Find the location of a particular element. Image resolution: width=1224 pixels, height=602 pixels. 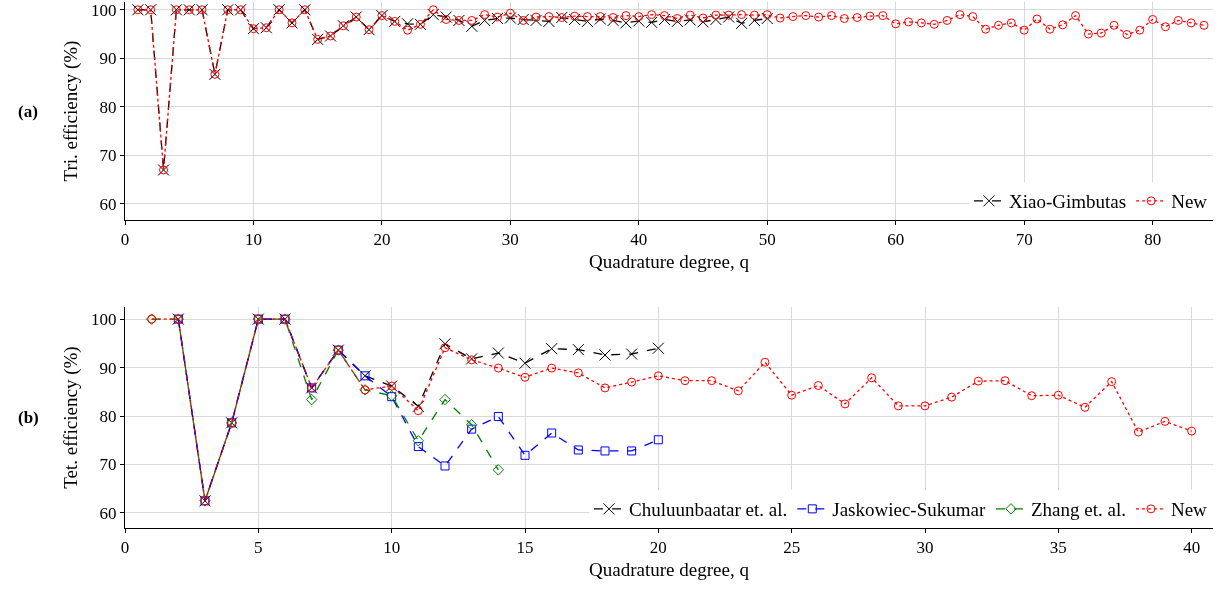

x-tick-label: 70 is located at coordinates (1024, 240).